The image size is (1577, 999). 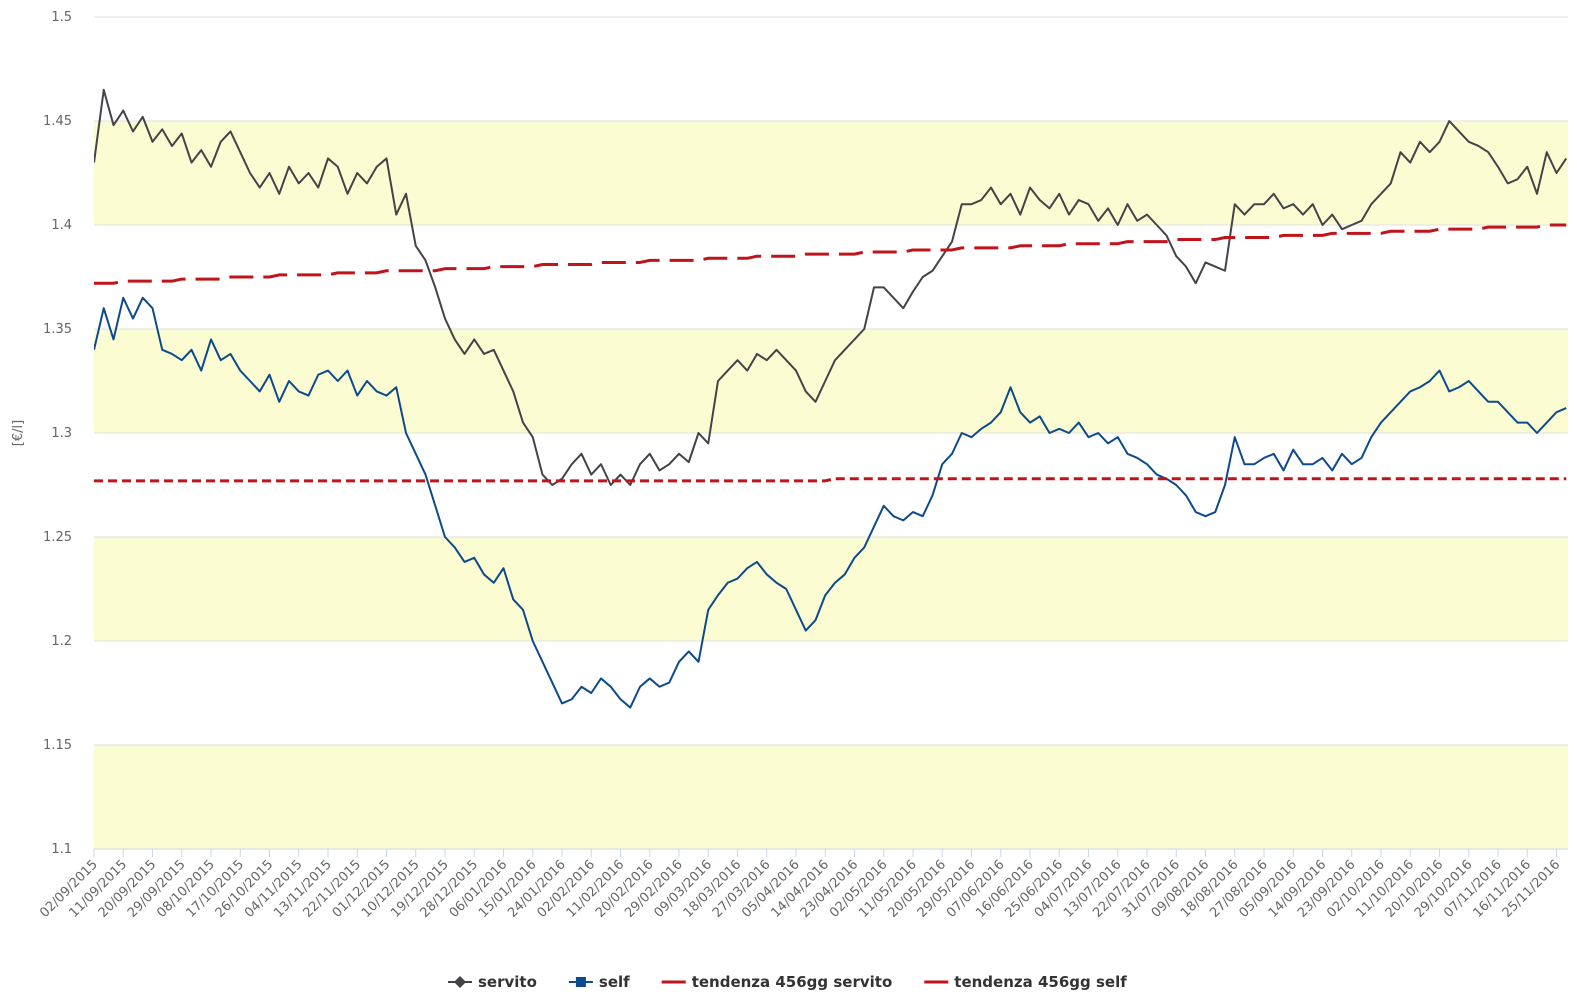 I want to click on legend-item: tendenza 456gg servito, so click(x=777, y=982).